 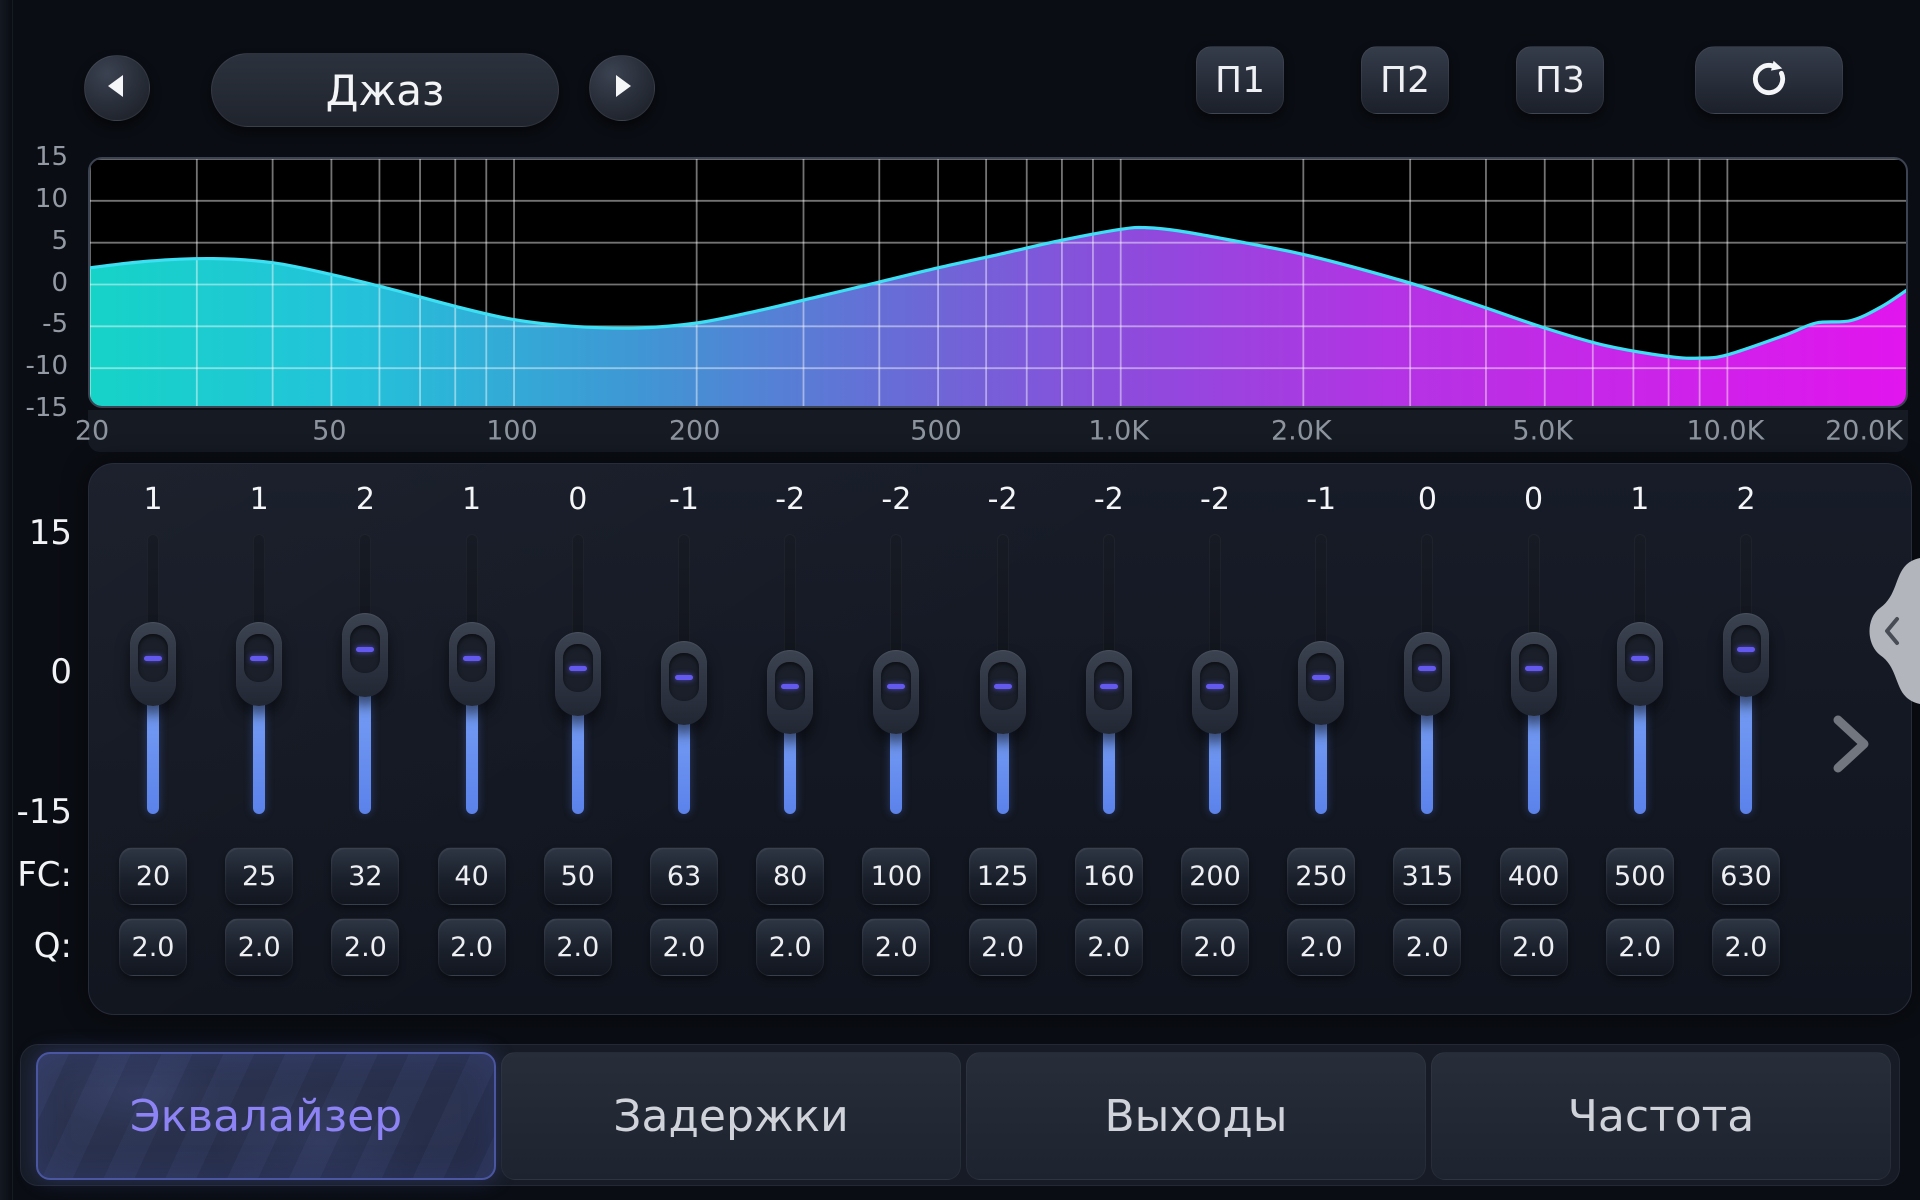 What do you see at coordinates (153, 947) in the screenshot?
I see `q-button-20: 2.0` at bounding box center [153, 947].